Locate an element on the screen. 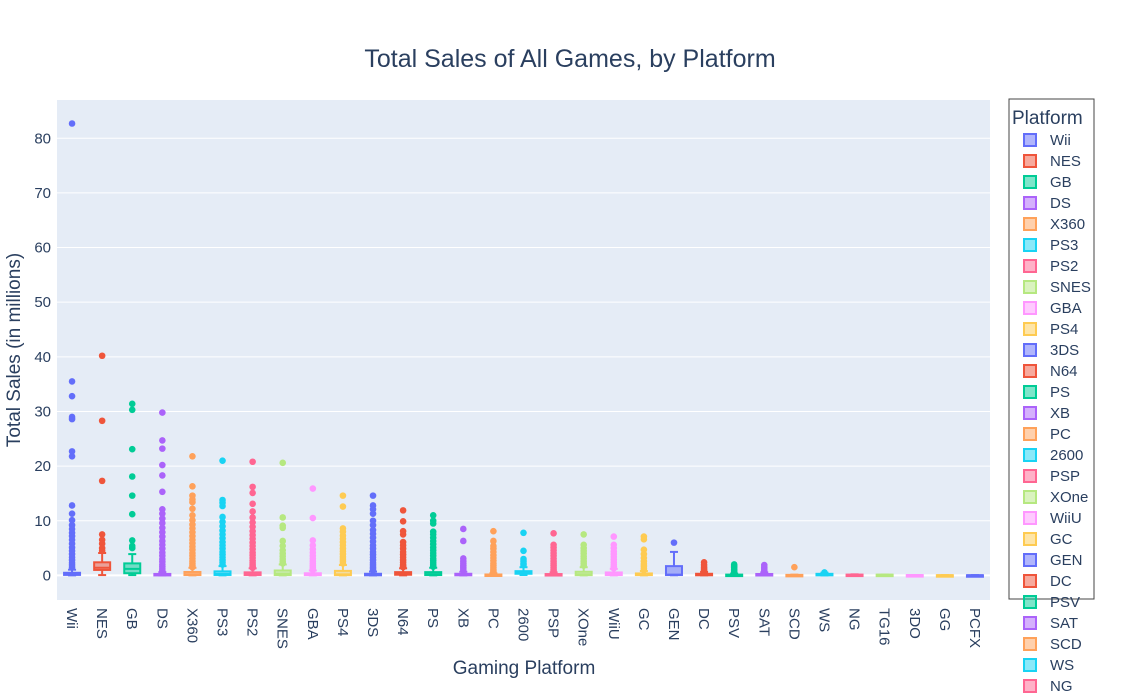 This screenshot has height=700, width=1140. legend-item-2600: 2600 is located at coordinates (1053, 455).